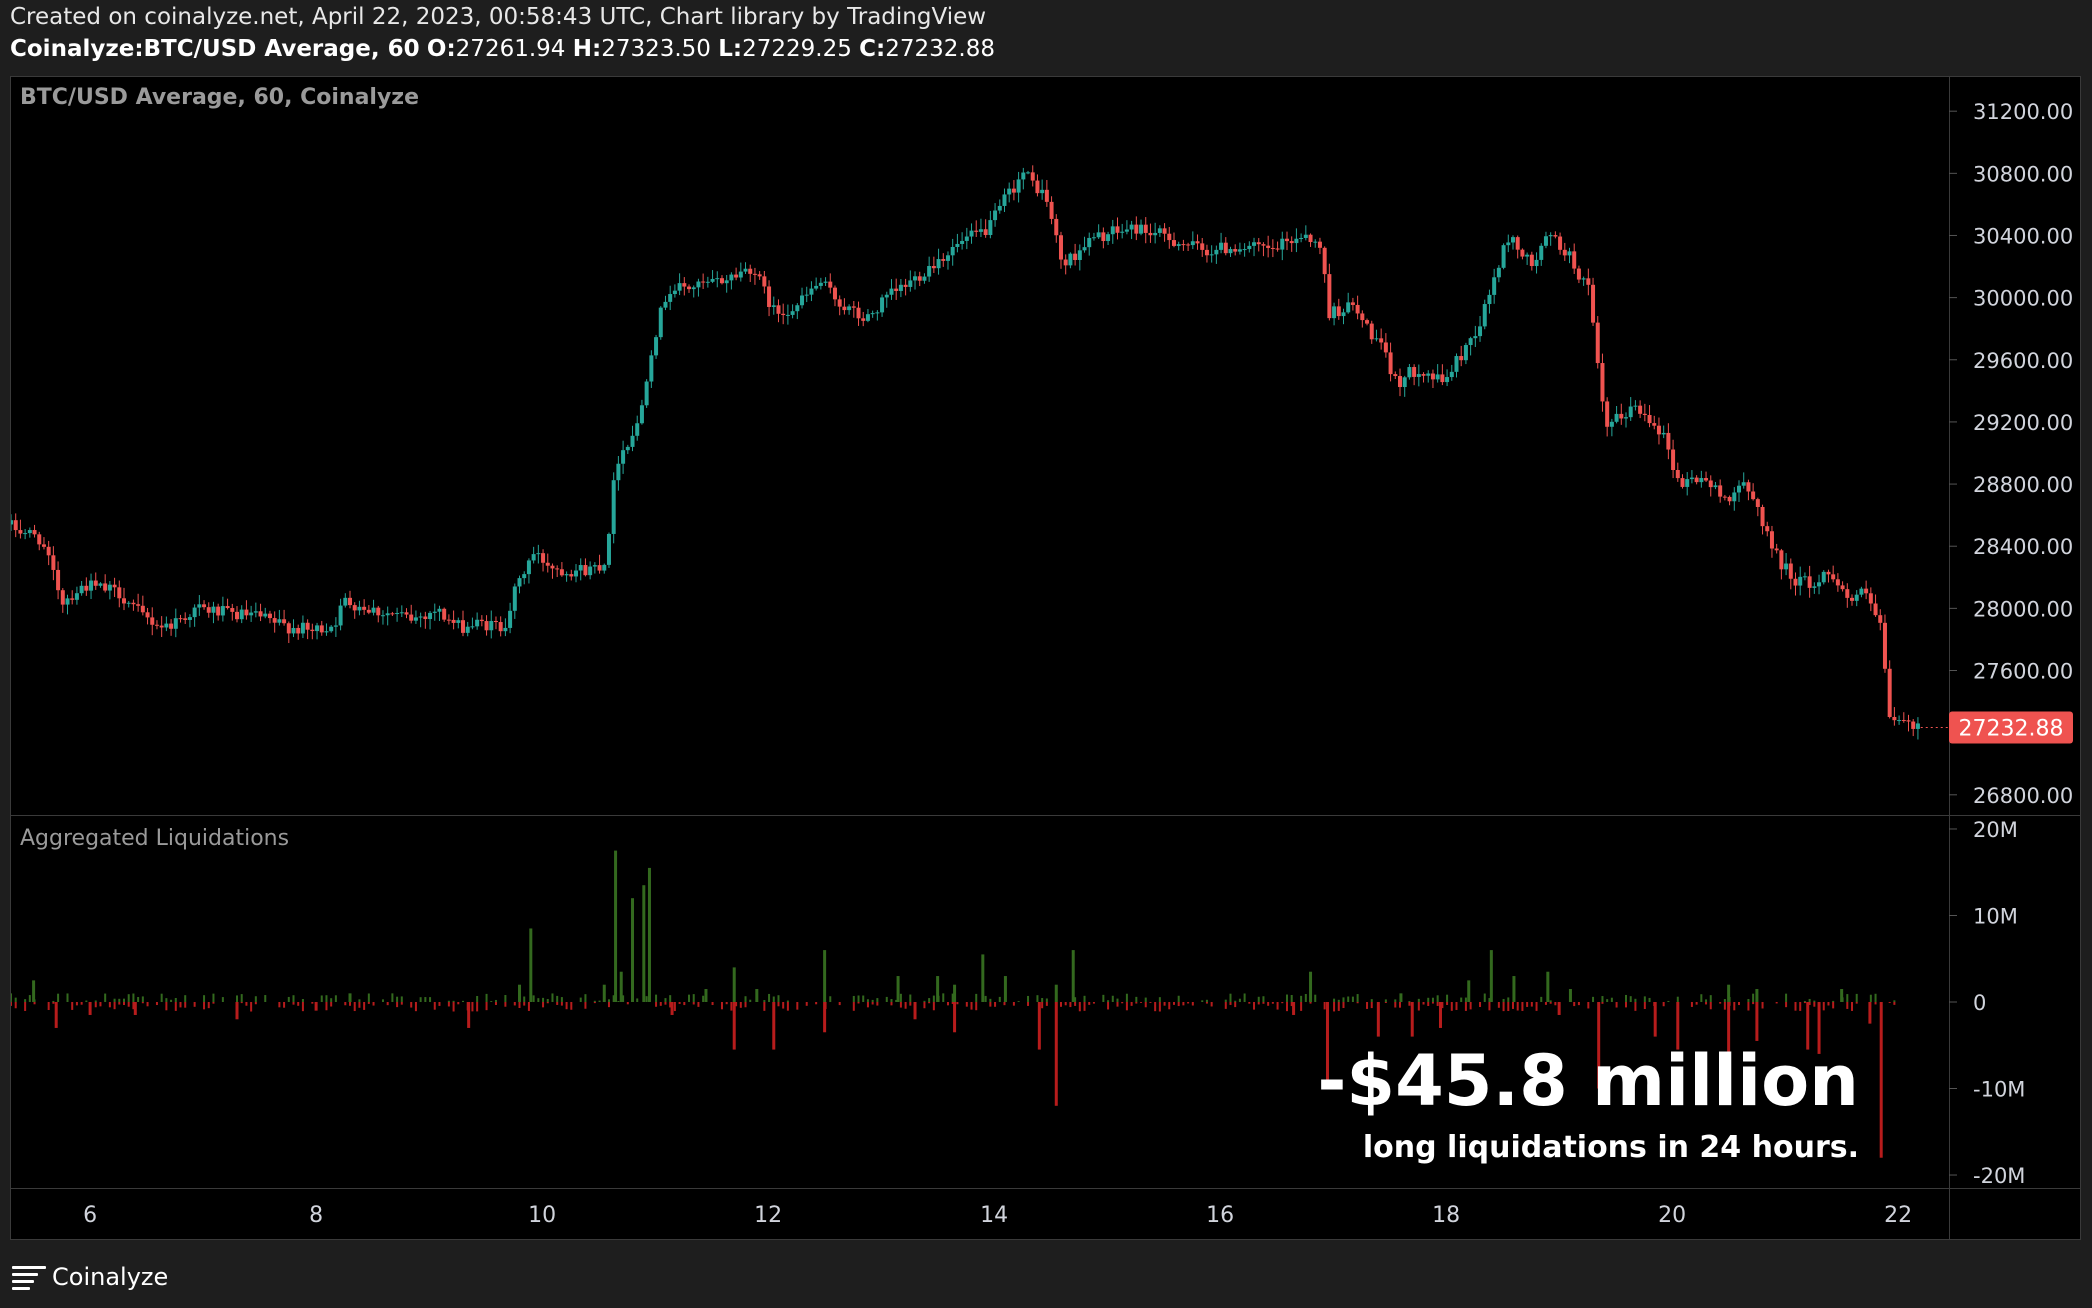 This screenshot has width=2092, height=1308. What do you see at coordinates (154, 838) in the screenshot?
I see `liq-pane-title: Aggregated Liquidations` at bounding box center [154, 838].